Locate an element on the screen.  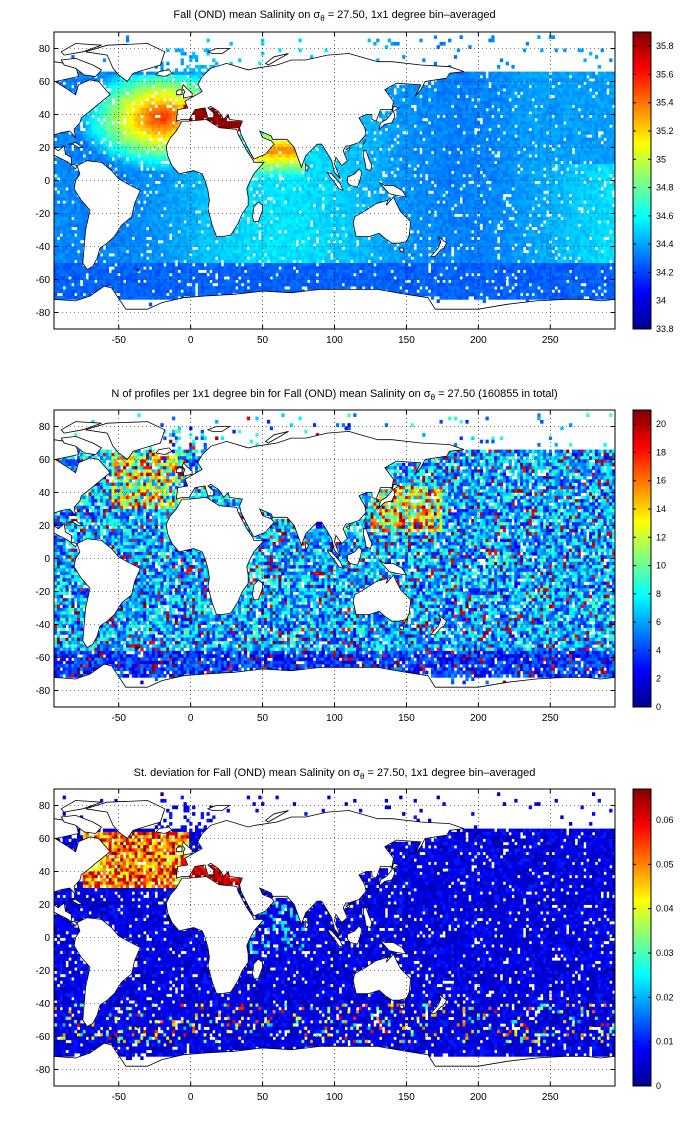
colorbar-frame is located at coordinates (642, 180).